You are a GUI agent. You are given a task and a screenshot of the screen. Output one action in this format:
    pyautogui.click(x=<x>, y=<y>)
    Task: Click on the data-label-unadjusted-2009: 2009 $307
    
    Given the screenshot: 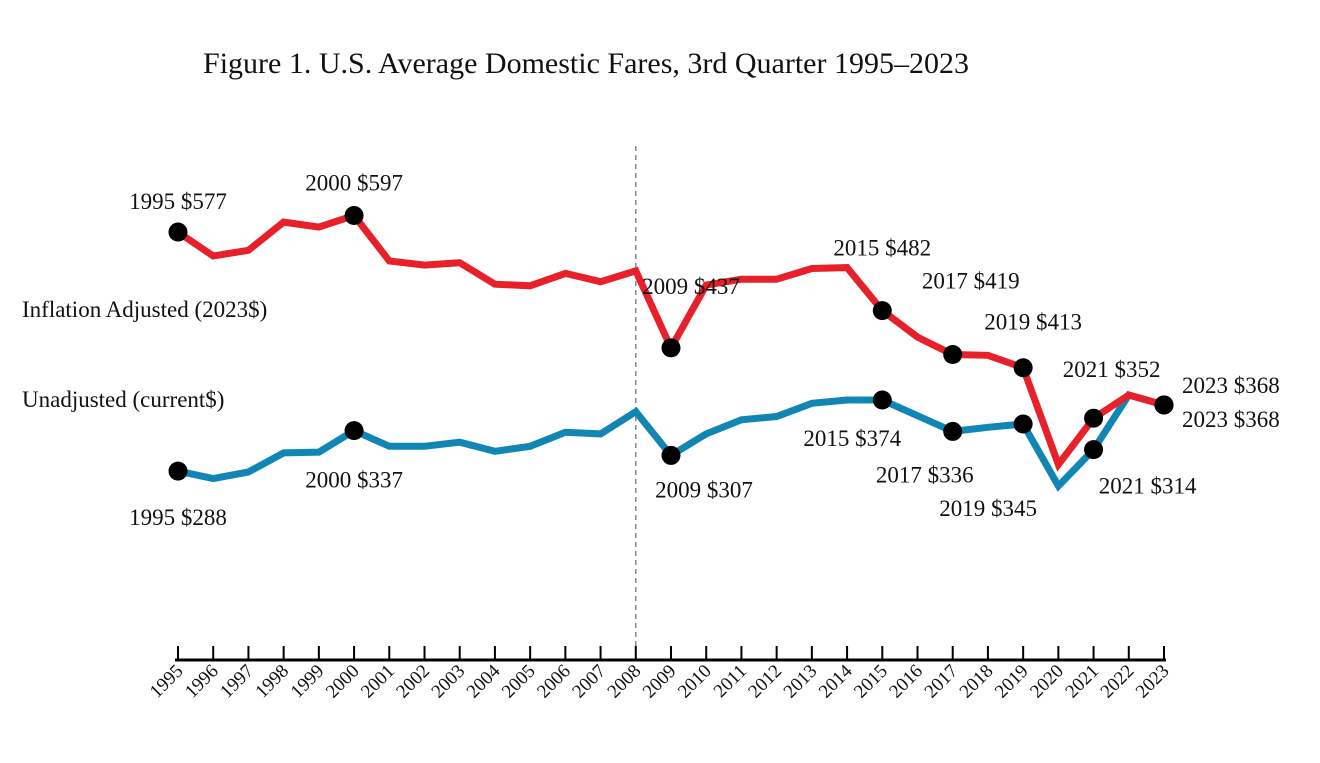 What is the action you would take?
    pyautogui.click(x=704, y=489)
    